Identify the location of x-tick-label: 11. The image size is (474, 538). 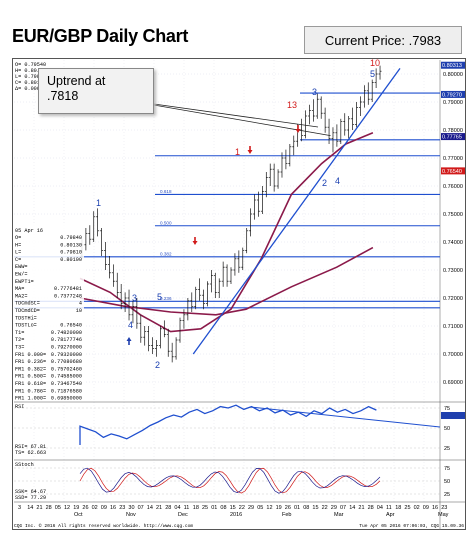
(389, 508).